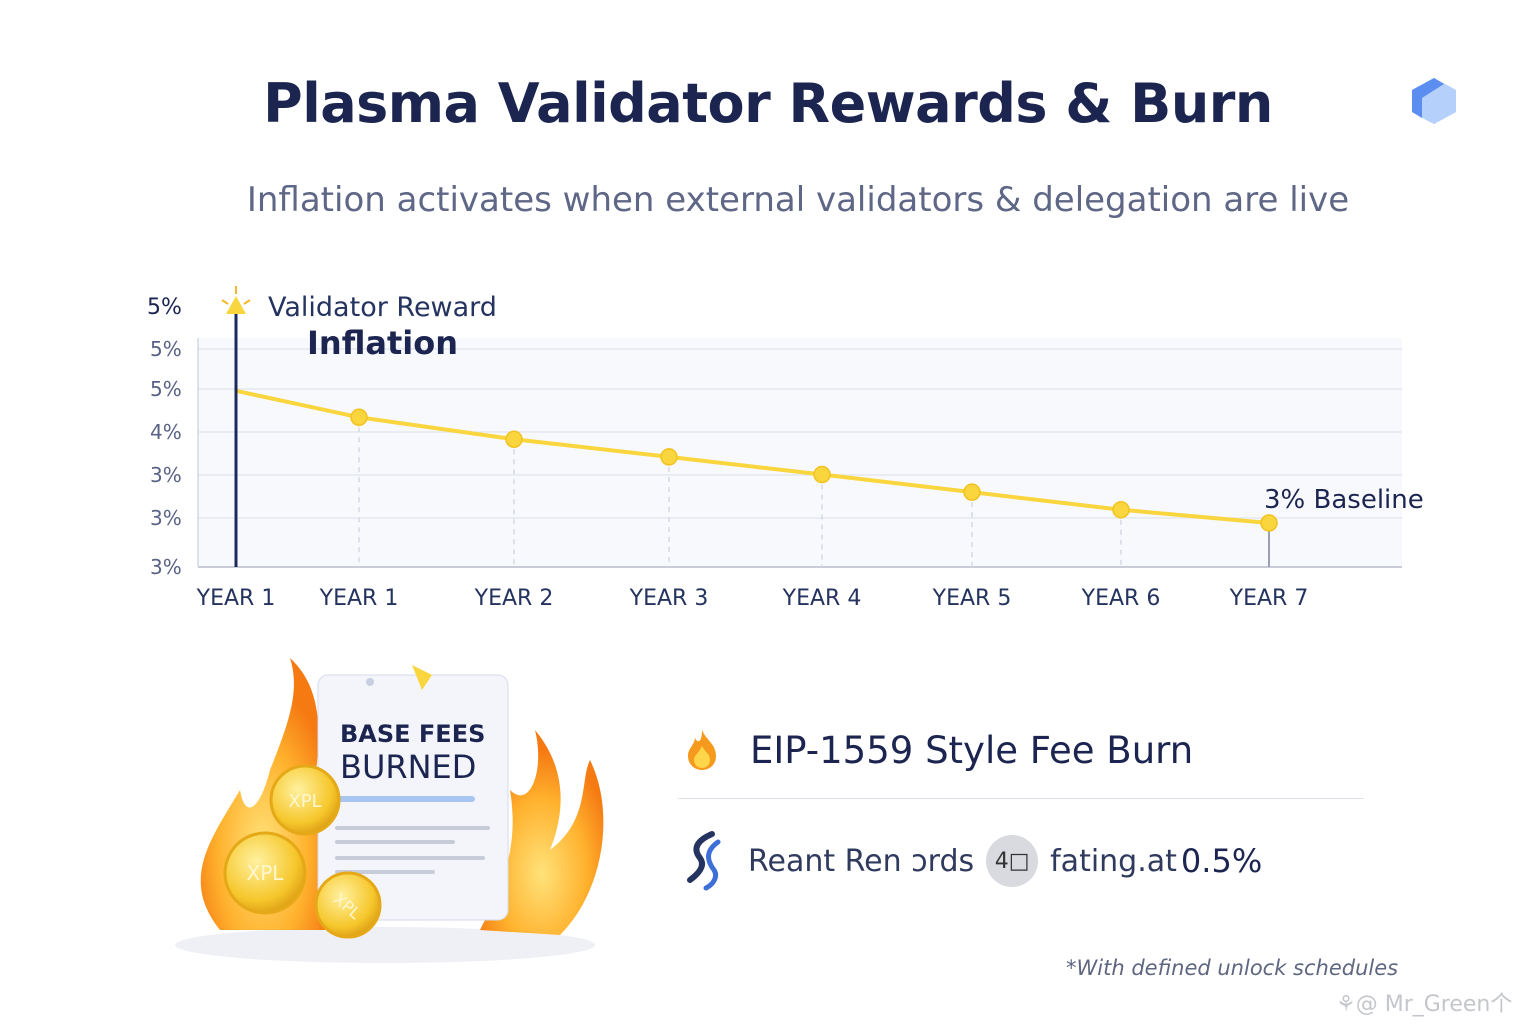 The width and height of the screenshot is (1536, 1024). I want to click on x-tick-label: YEAR 4, so click(822, 598).